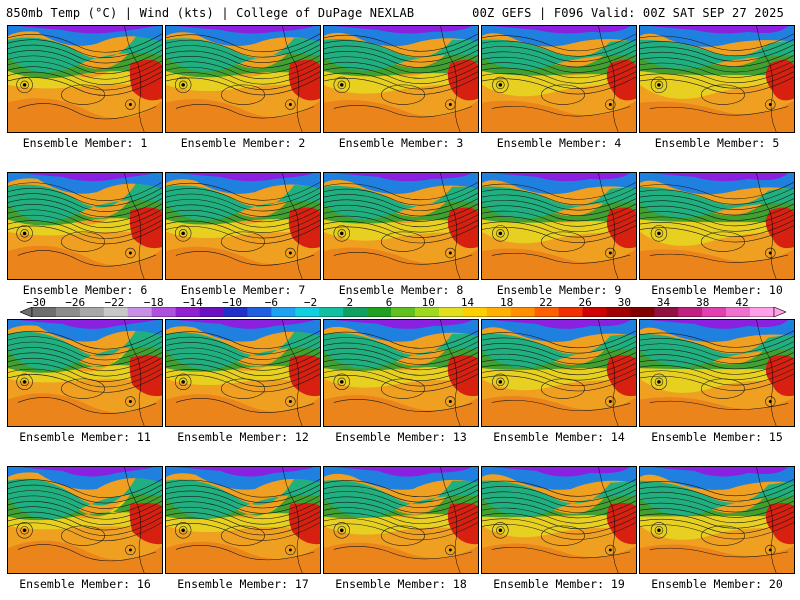 The image size is (800, 600). What do you see at coordinates (389, 302) in the screenshot?
I see `colorbar-tick-label: 6` at bounding box center [389, 302].